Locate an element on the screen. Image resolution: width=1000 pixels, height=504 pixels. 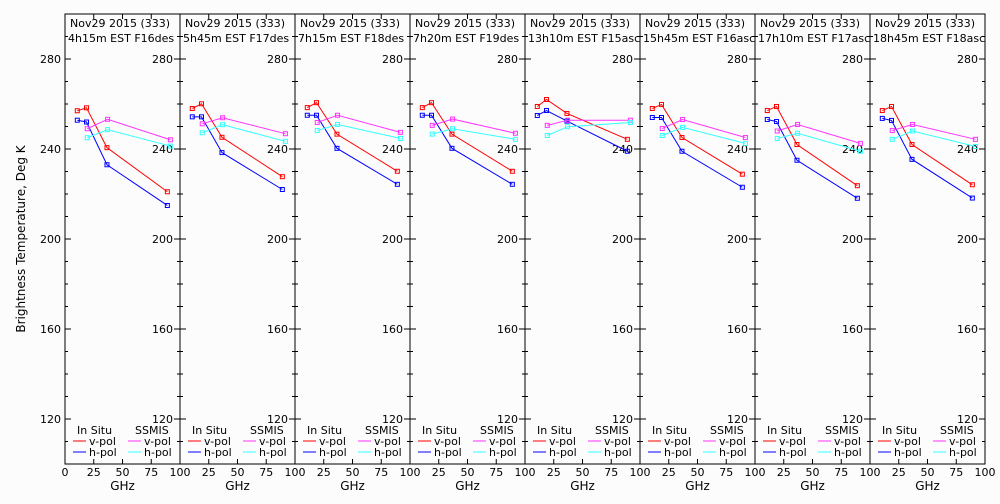
legend-insitu-title: In Situ is located at coordinates (324, 430).